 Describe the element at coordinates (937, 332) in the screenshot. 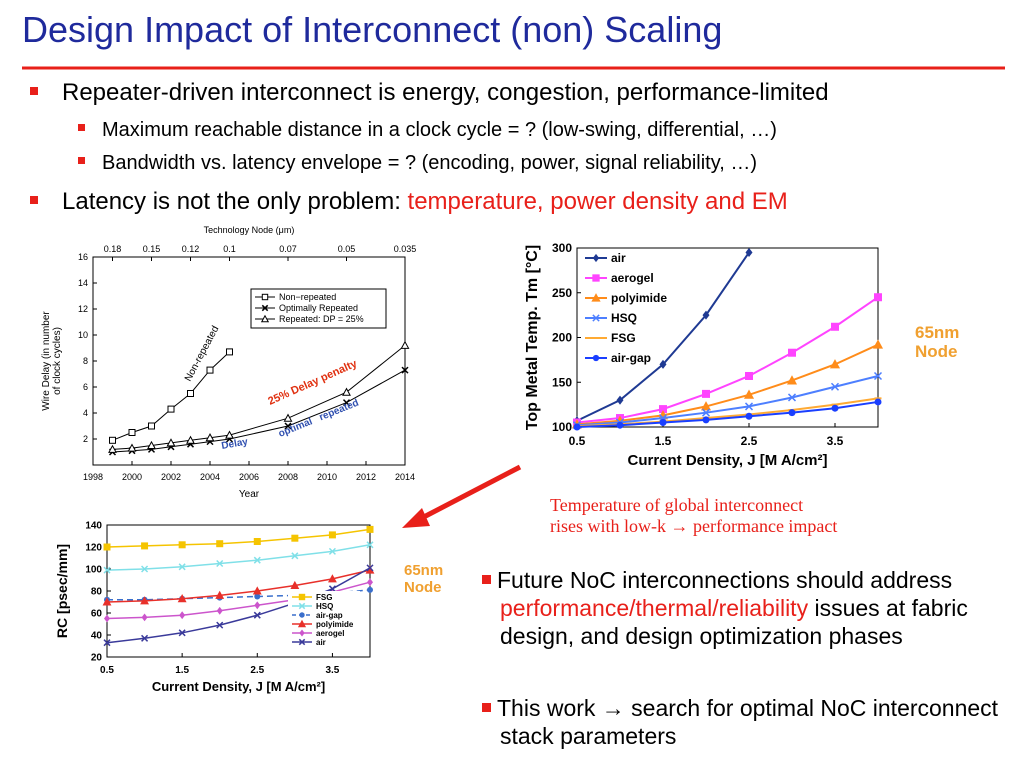

I see `node-label-line: 65nm` at that location.